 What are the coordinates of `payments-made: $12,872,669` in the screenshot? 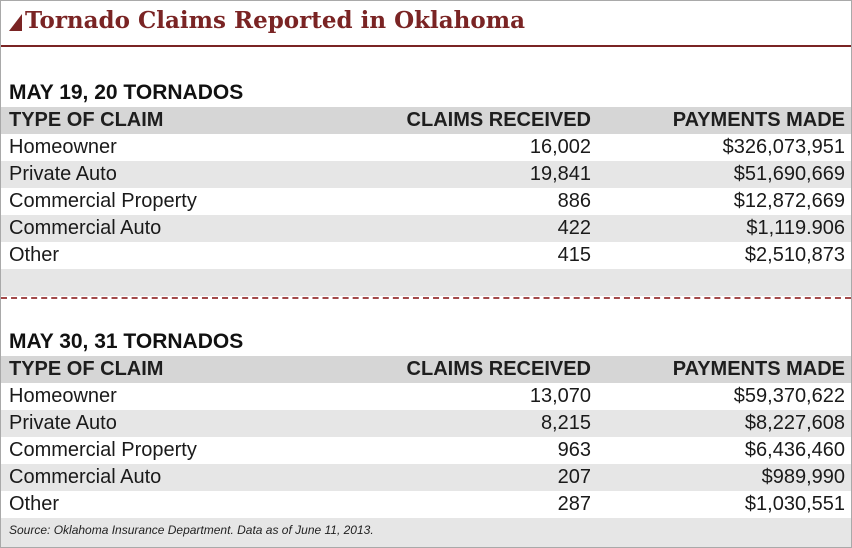 It's located at (789, 201).